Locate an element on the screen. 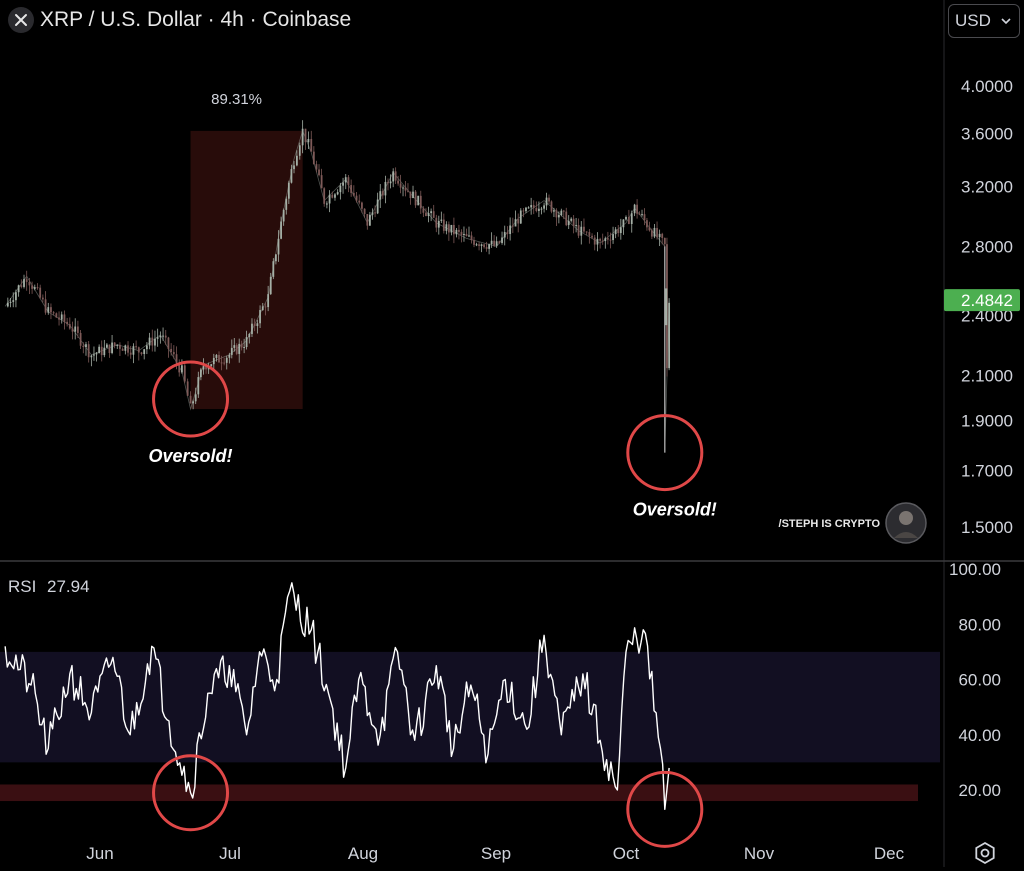  x-tick-label: Oct is located at coordinates (626, 853).